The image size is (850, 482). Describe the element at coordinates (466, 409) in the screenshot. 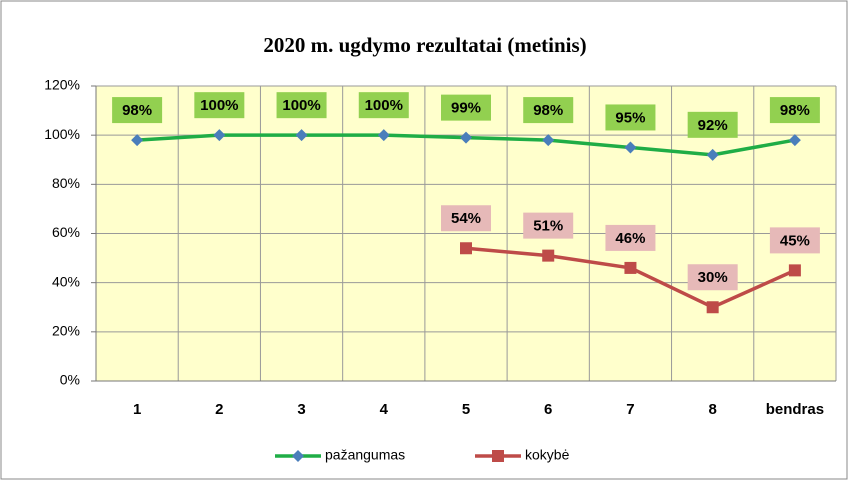

I see `x-tick-label: 5` at that location.